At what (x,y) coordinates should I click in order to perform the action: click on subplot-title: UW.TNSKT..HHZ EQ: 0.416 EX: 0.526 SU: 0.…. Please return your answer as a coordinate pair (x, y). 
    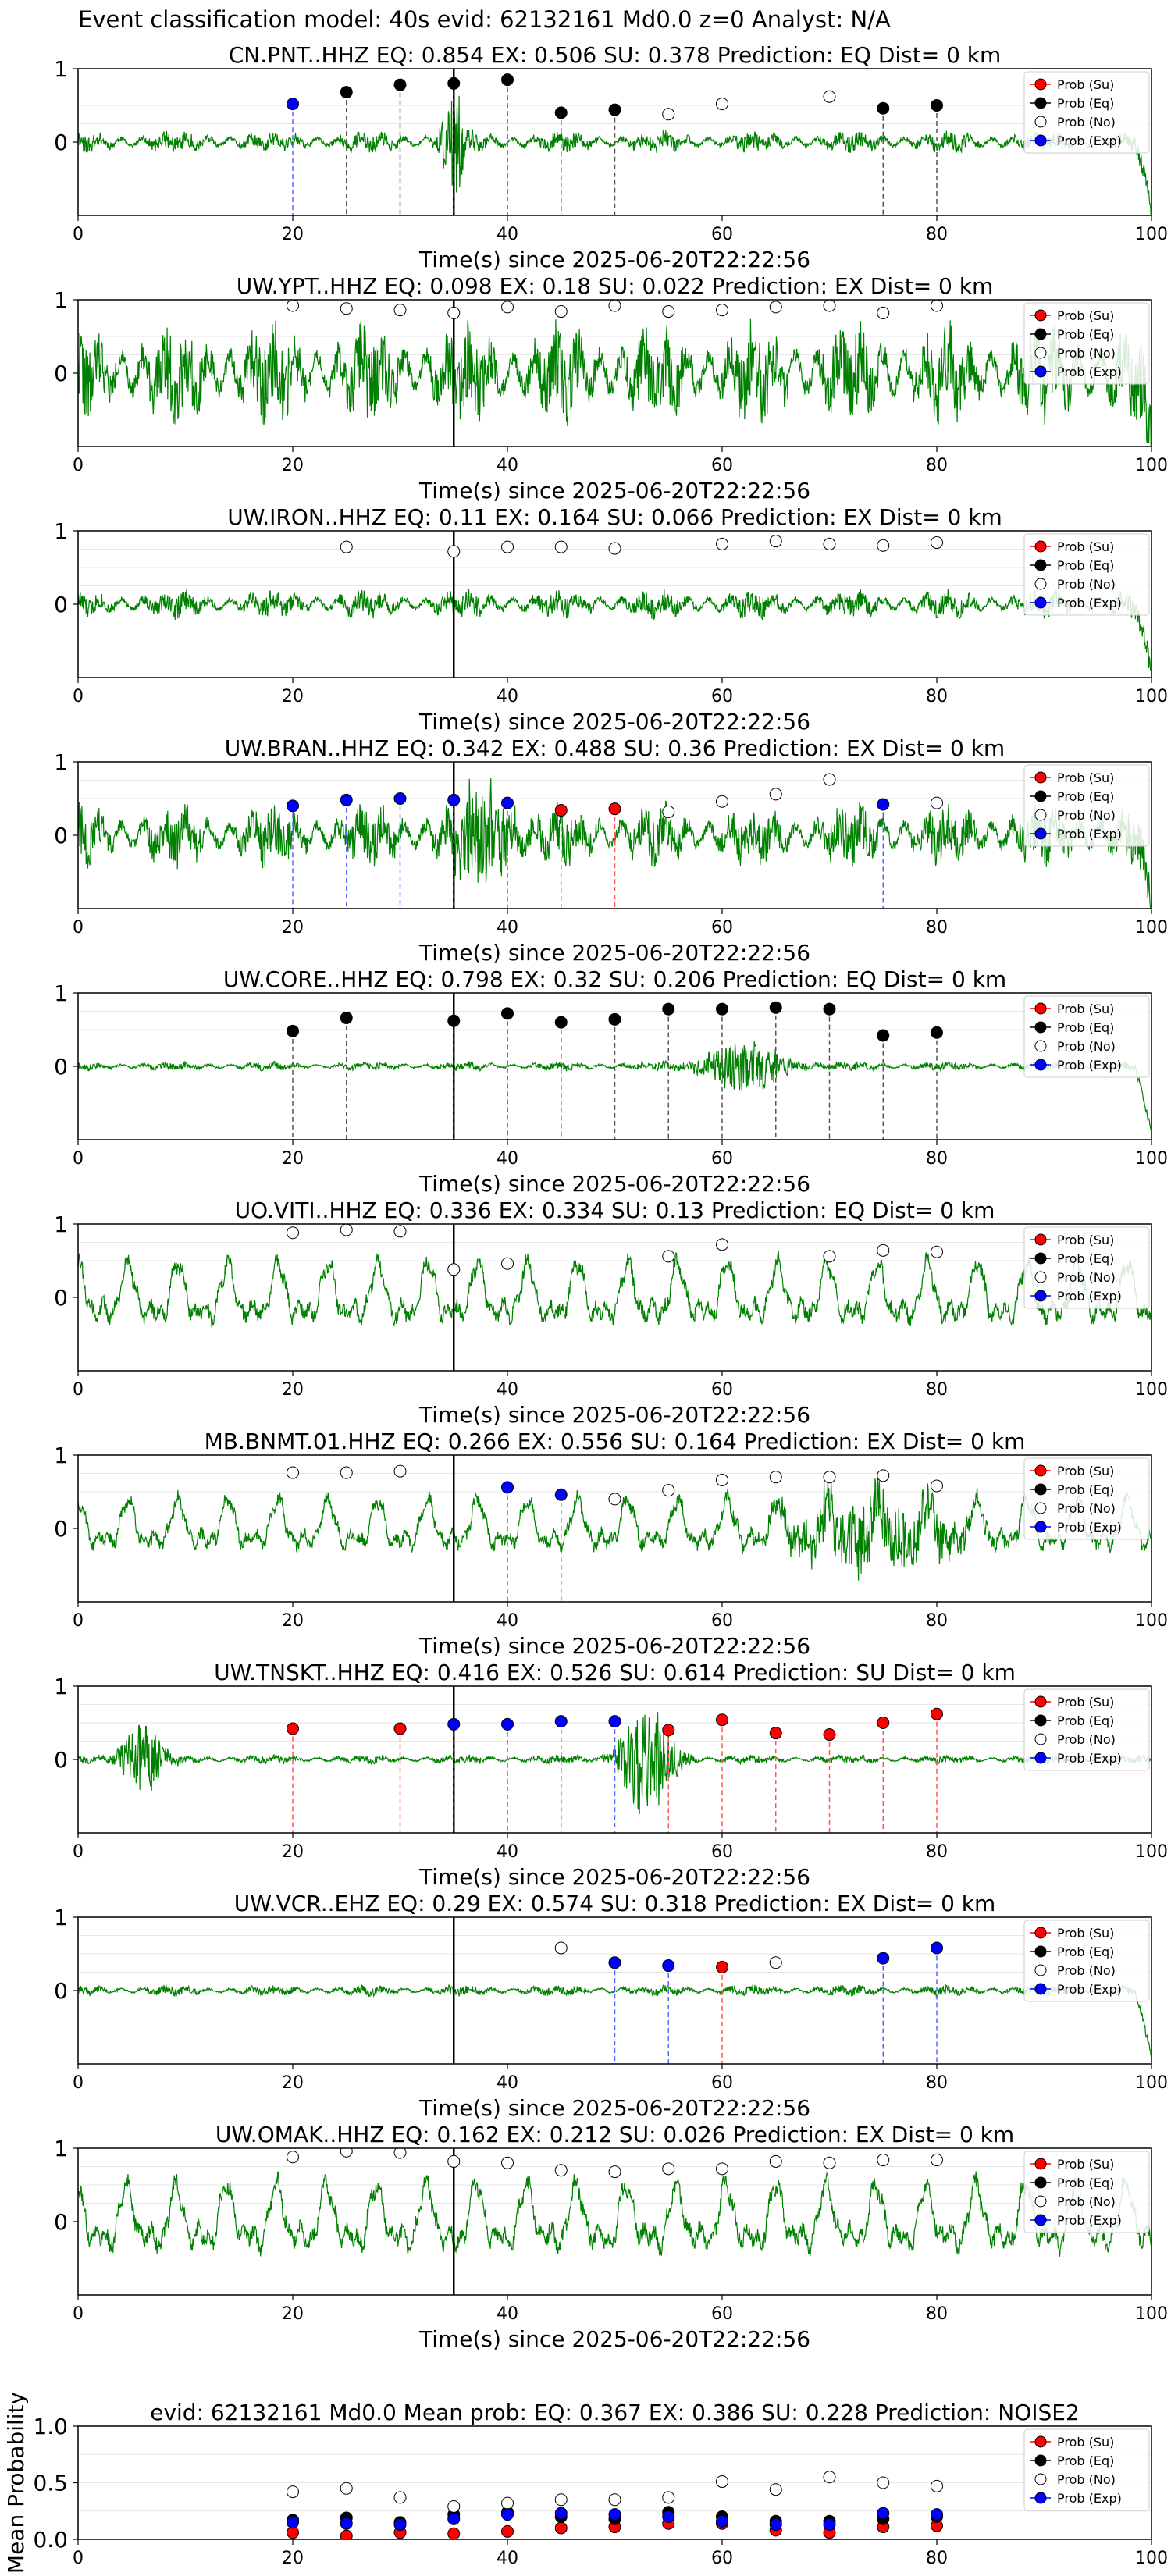
    Looking at the image, I should click on (615, 1672).